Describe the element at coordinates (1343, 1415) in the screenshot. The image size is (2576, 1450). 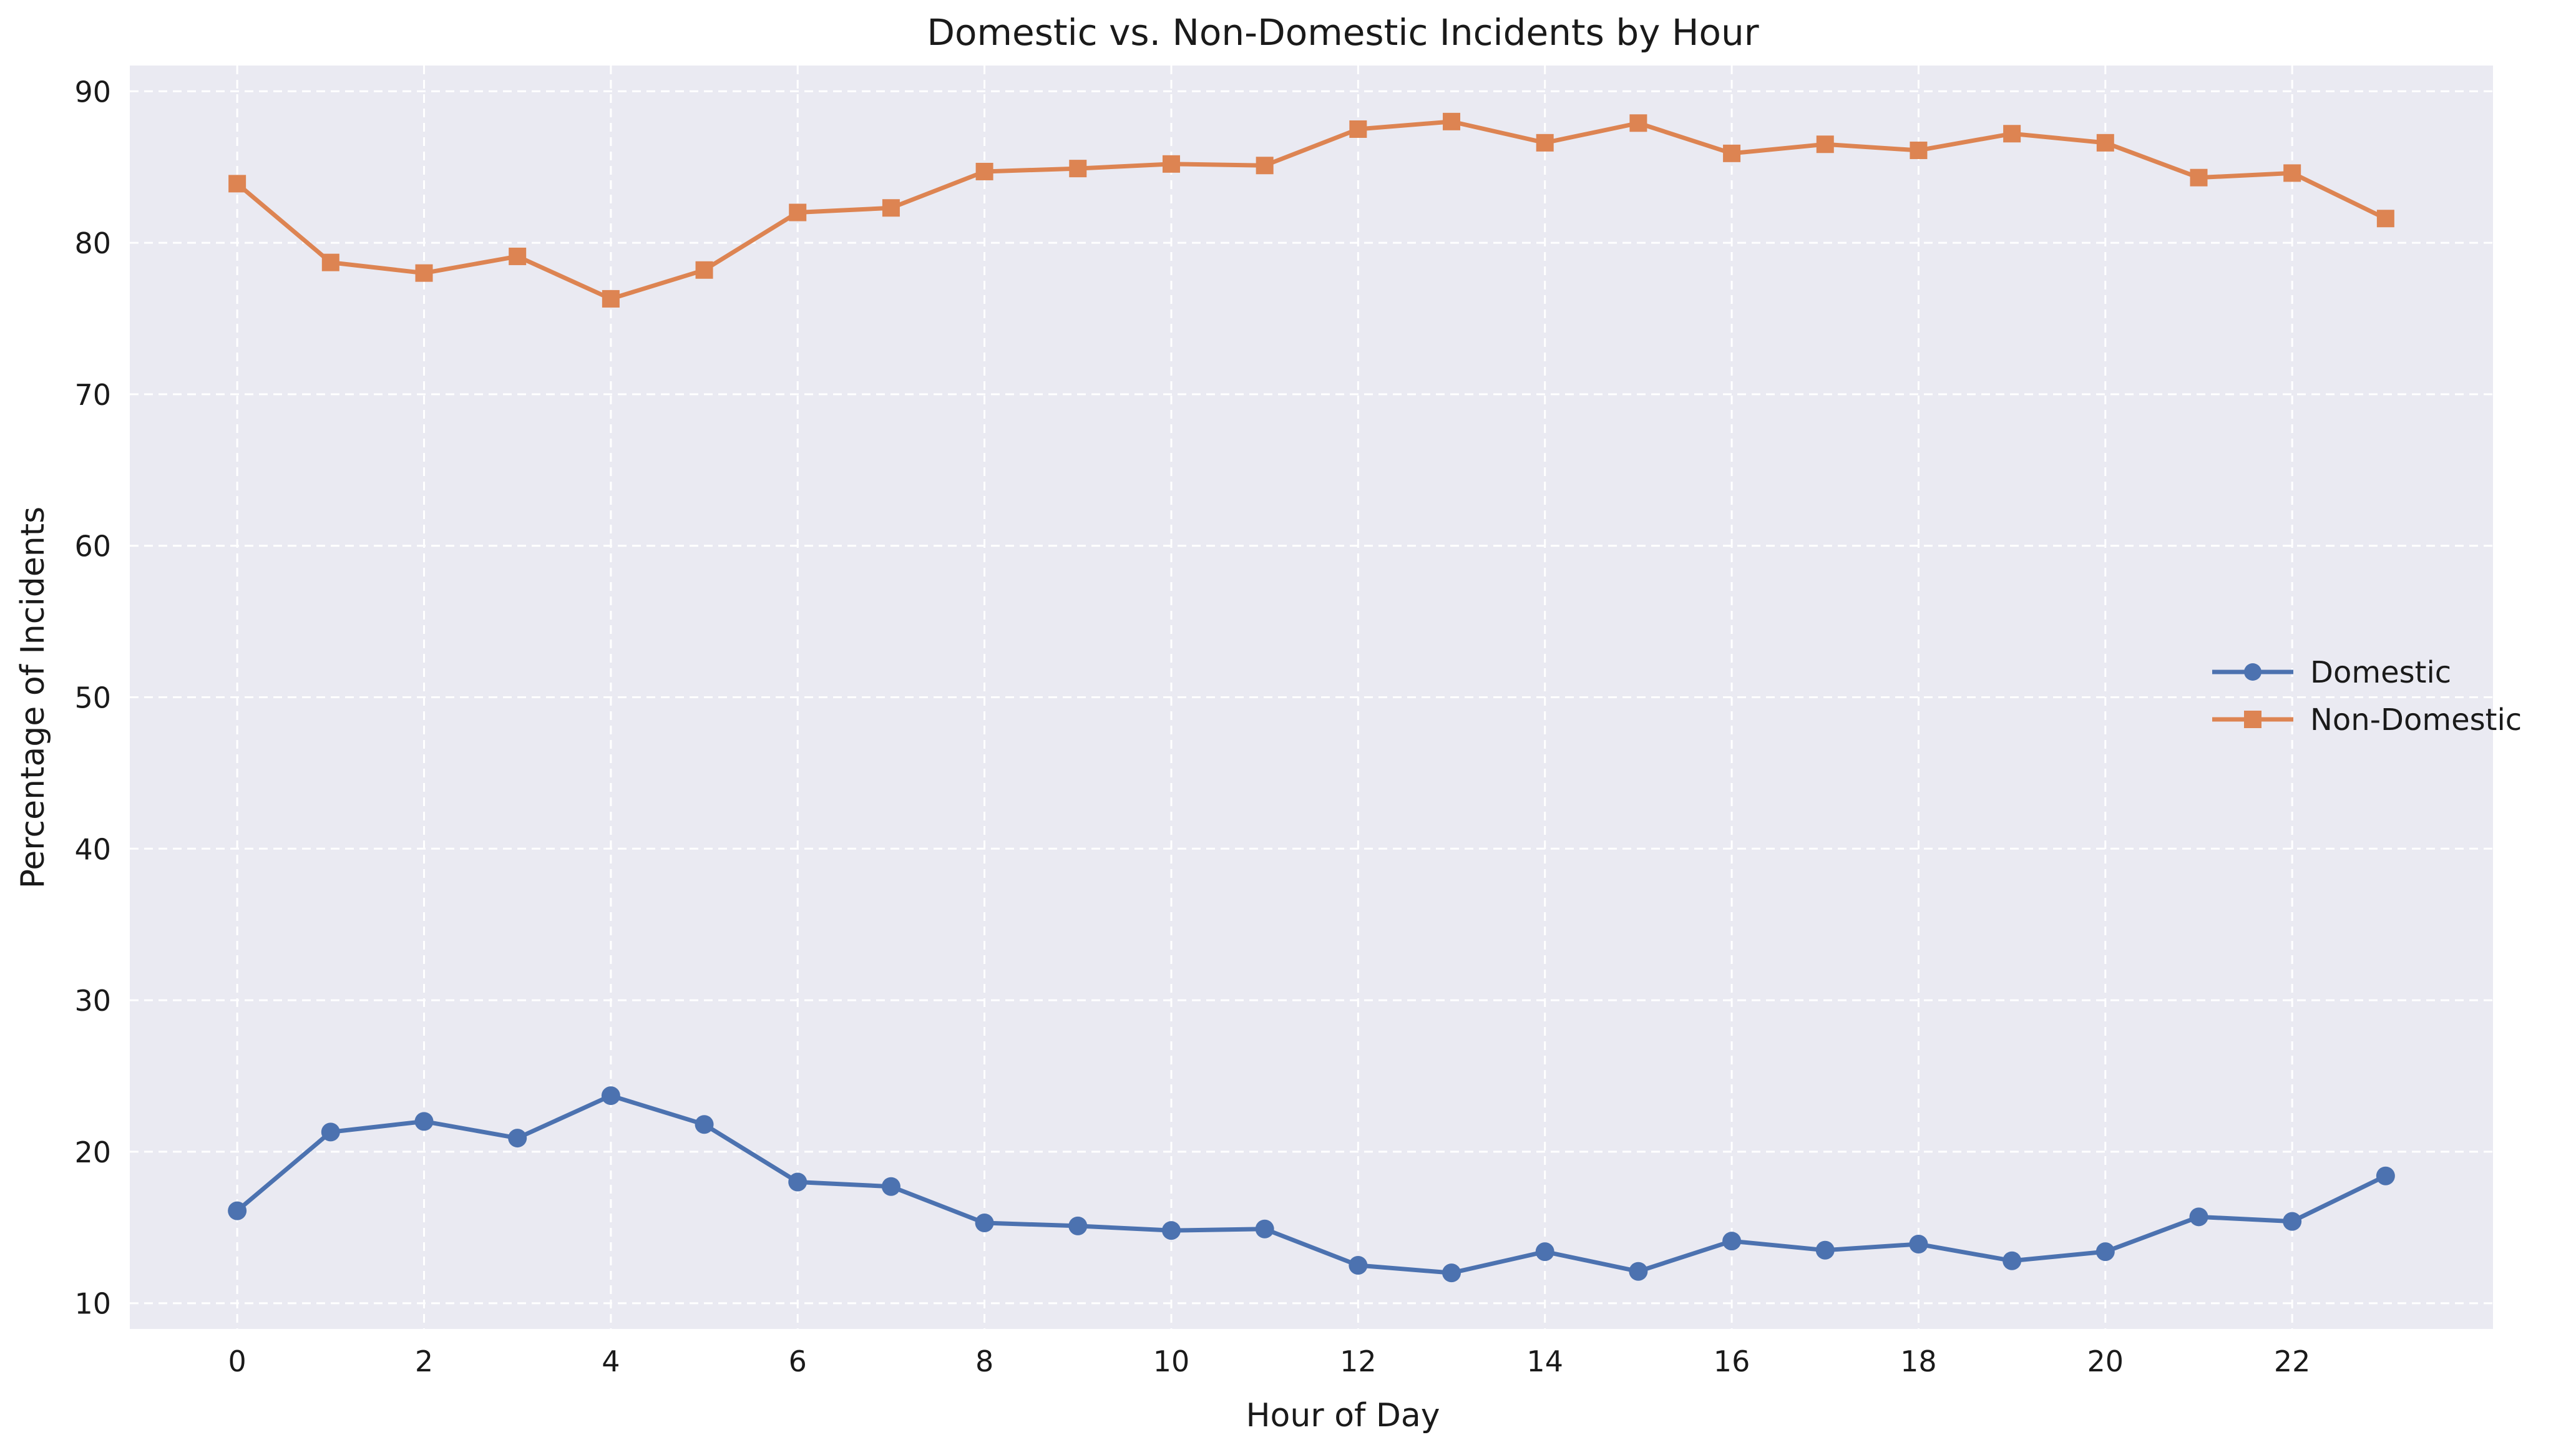
I see `x-axis-label: Hour of Day` at that location.